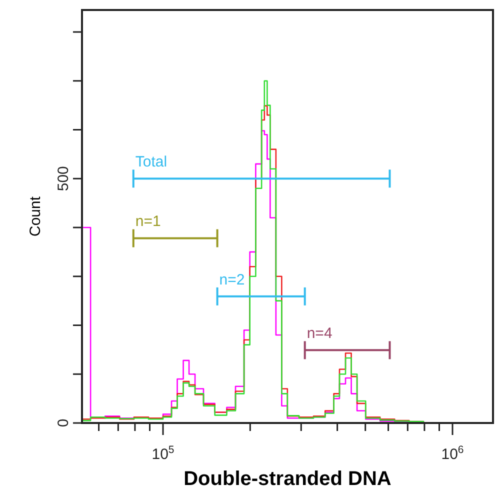  What do you see at coordinates (452, 453) in the screenshot?
I see `x-tick-label: 10$^{6}$` at bounding box center [452, 453].